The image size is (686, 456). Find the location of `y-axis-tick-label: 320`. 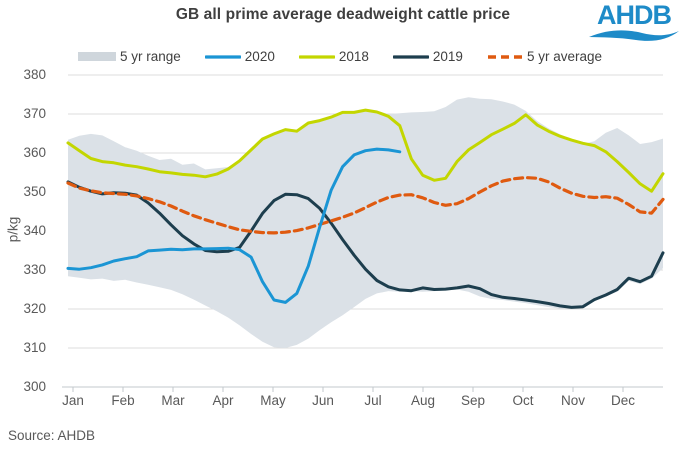

y-axis-tick-label: 320 is located at coordinates (34, 308).